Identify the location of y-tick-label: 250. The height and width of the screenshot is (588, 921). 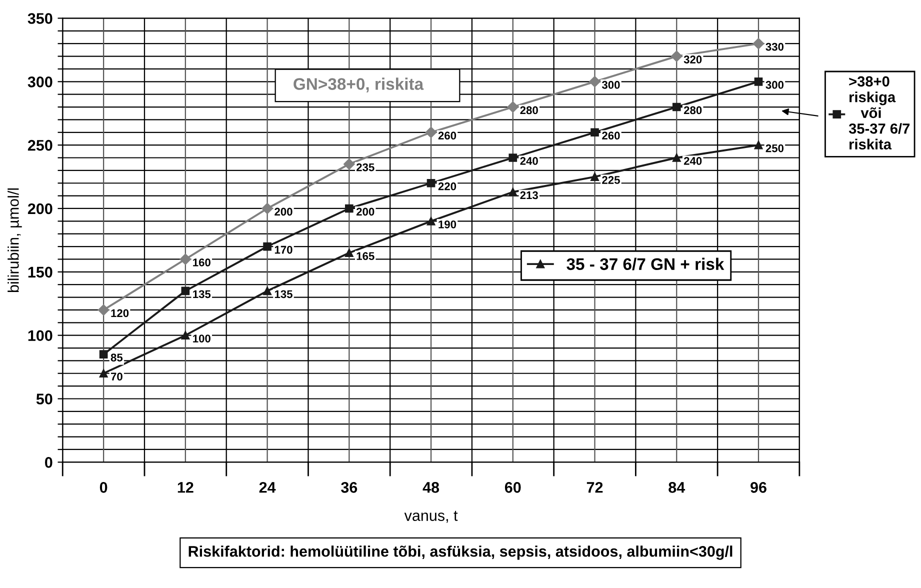
(40, 145).